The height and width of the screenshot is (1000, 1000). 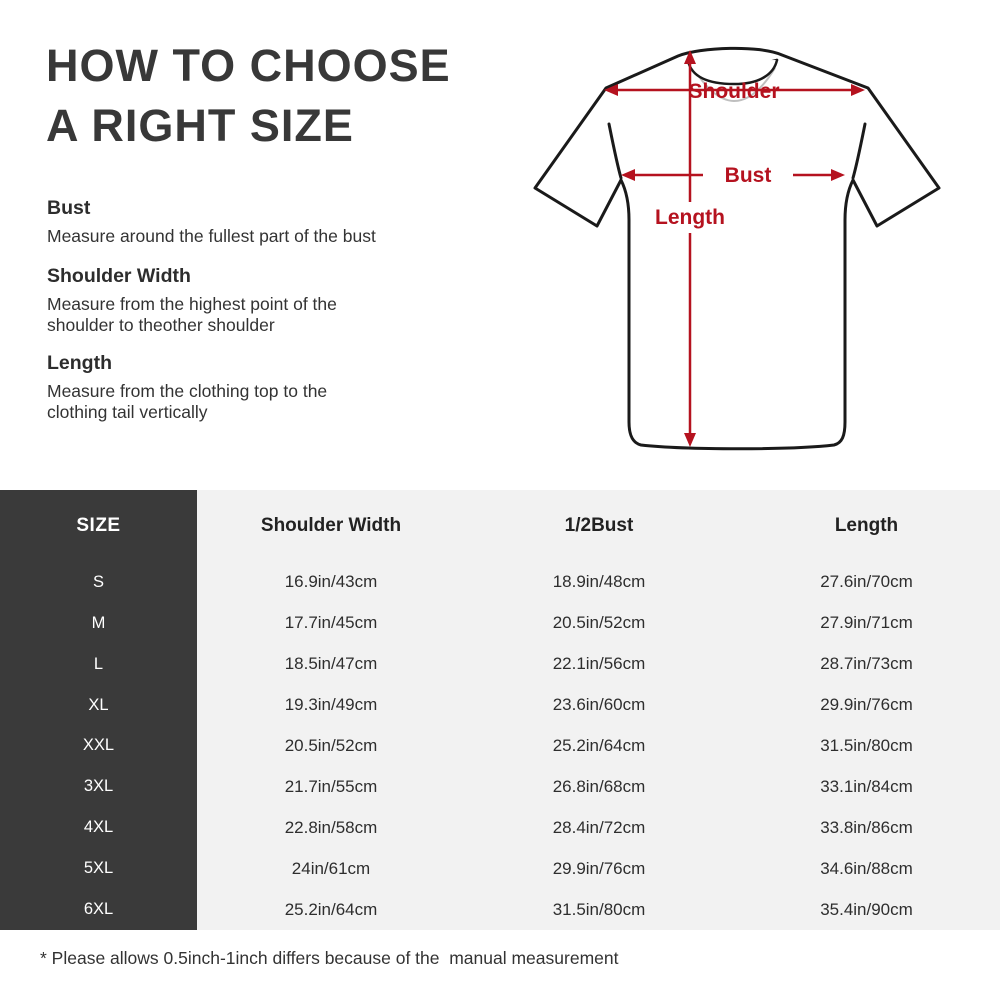 I want to click on bust-arrow-label: Bust, so click(x=748, y=175).